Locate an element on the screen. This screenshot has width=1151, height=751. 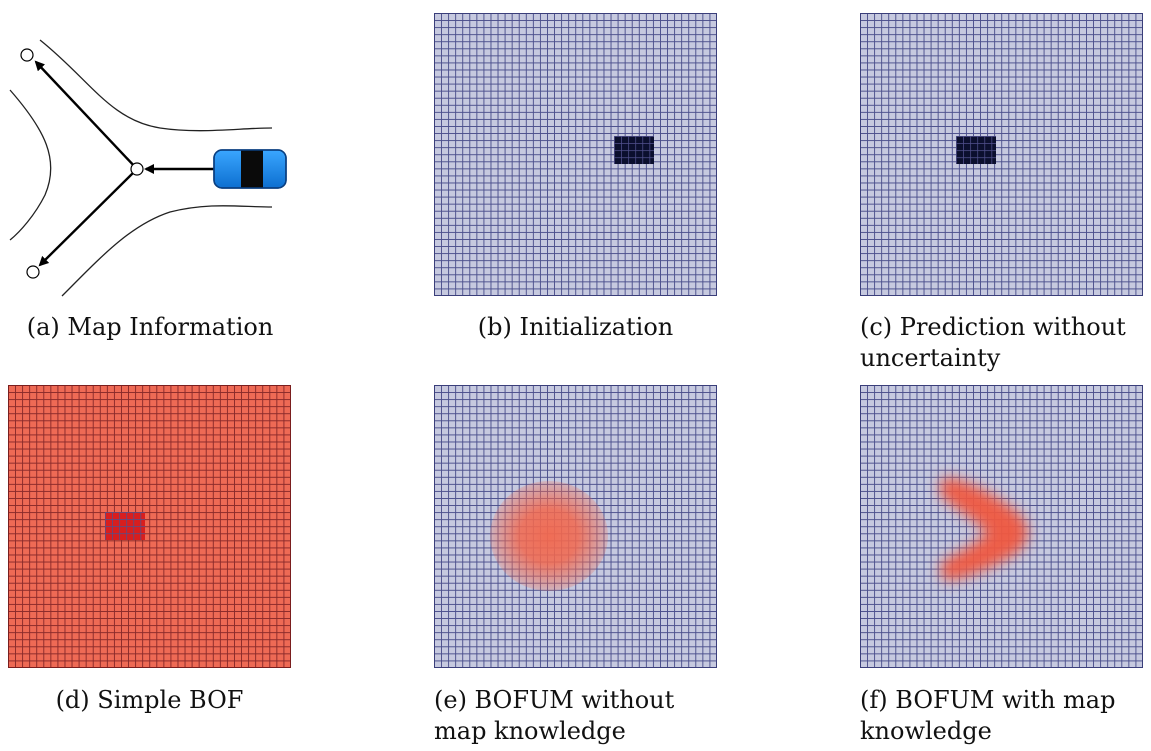
caption-d: (d) Simple BOF is located at coordinates (149, 700).